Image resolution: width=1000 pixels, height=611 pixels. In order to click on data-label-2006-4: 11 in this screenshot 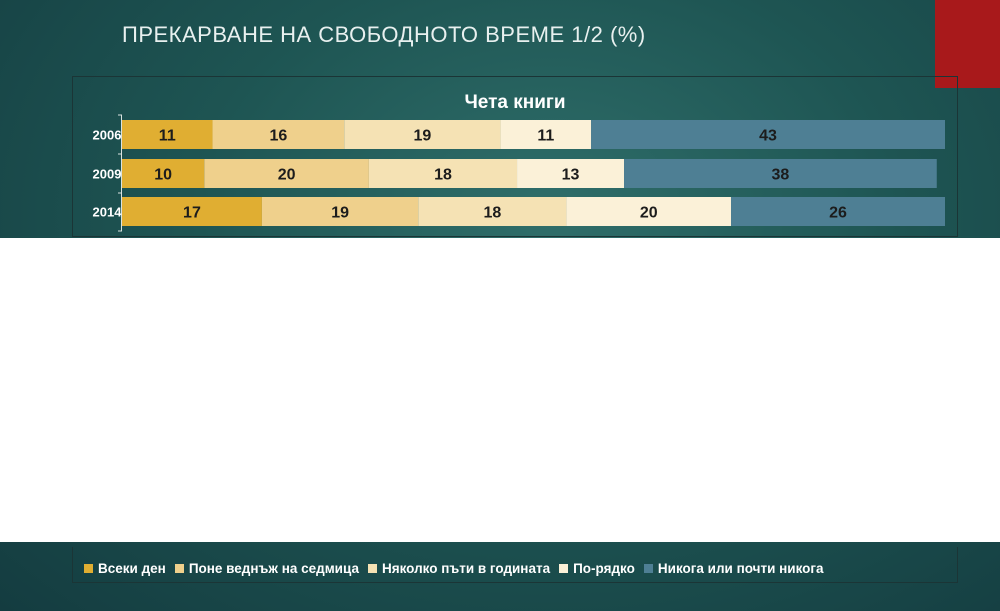, I will do `click(545, 136)`.